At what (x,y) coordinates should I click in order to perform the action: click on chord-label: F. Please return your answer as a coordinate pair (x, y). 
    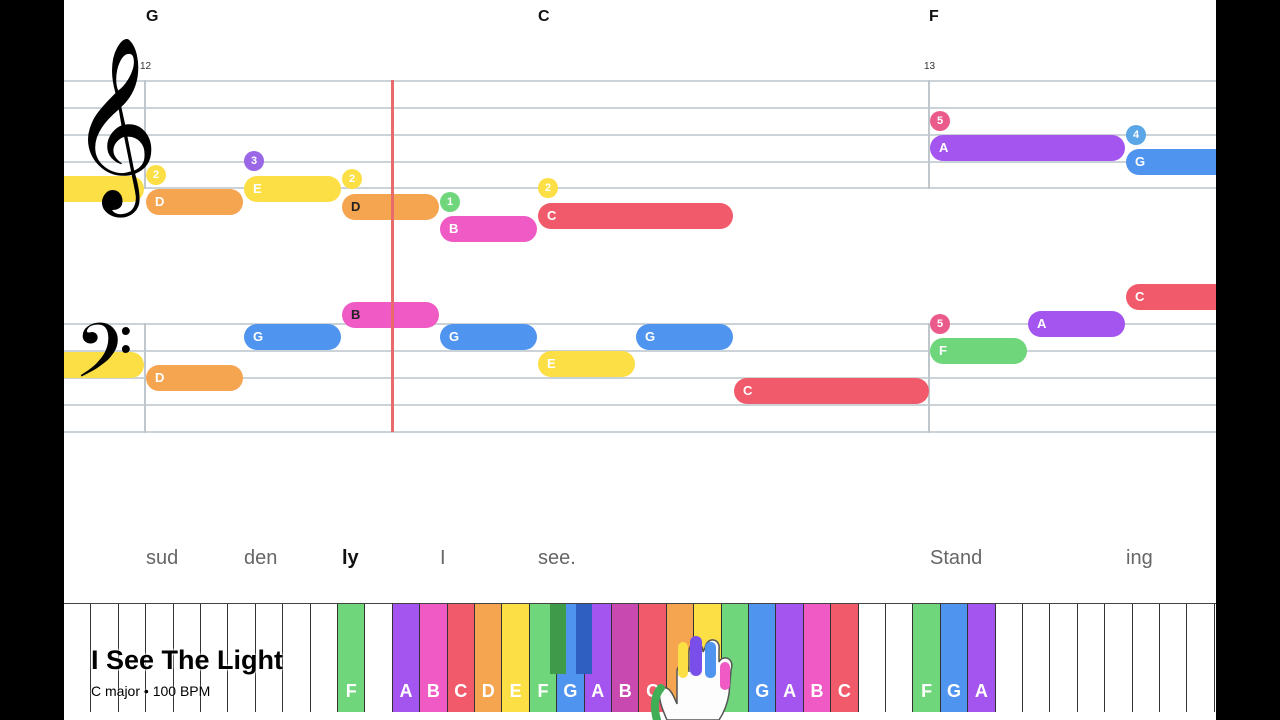
    Looking at the image, I should click on (934, 16).